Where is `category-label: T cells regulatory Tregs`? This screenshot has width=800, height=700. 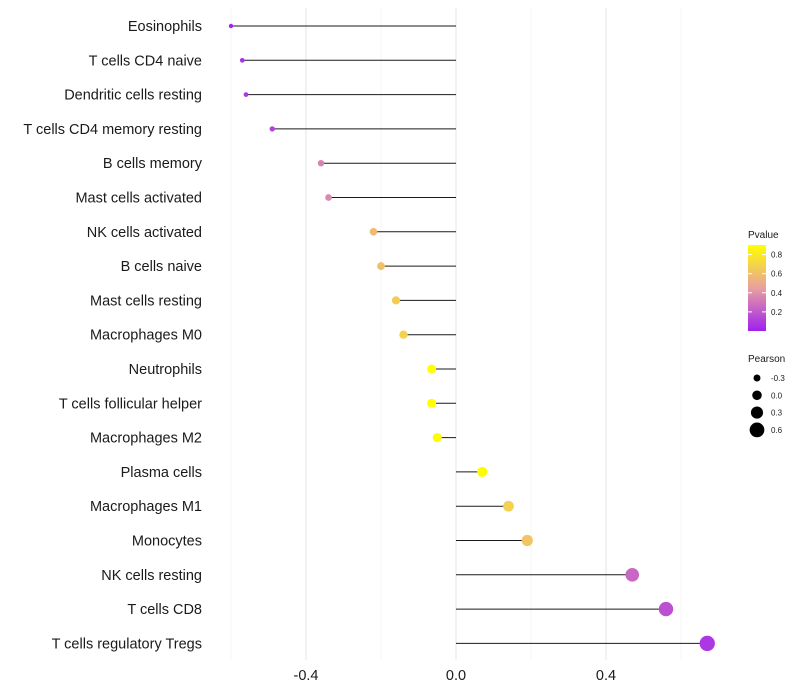 category-label: T cells regulatory Tregs is located at coordinates (127, 644).